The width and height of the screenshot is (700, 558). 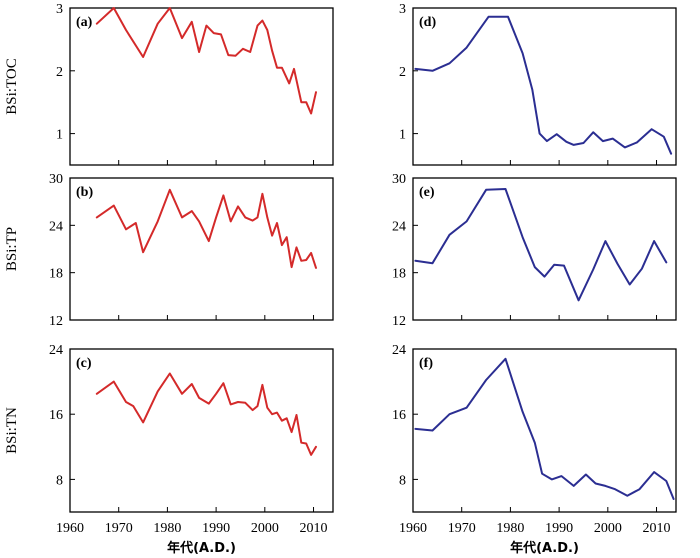 What do you see at coordinates (84, 192) in the screenshot?
I see `panel-label: (b)` at bounding box center [84, 192].